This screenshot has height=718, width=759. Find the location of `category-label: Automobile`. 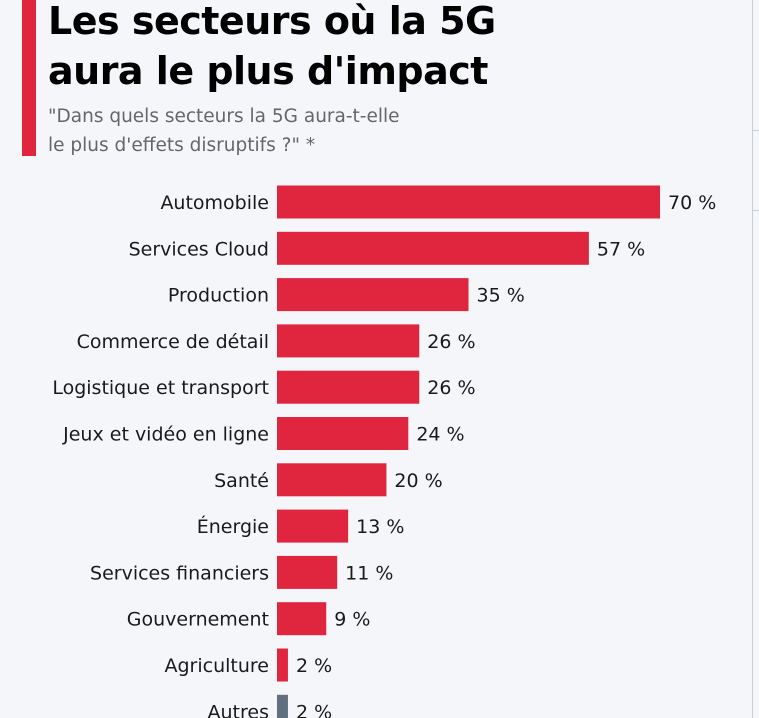

category-label: Automobile is located at coordinates (214, 203).